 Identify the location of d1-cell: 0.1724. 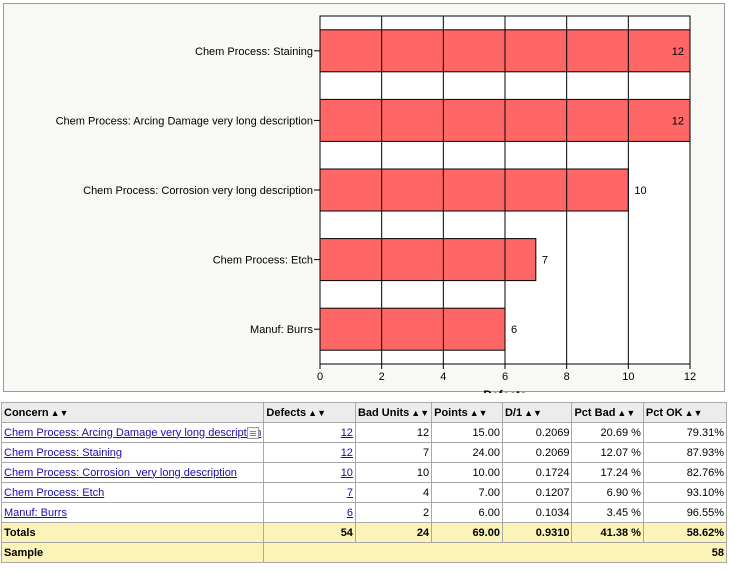
(537, 472).